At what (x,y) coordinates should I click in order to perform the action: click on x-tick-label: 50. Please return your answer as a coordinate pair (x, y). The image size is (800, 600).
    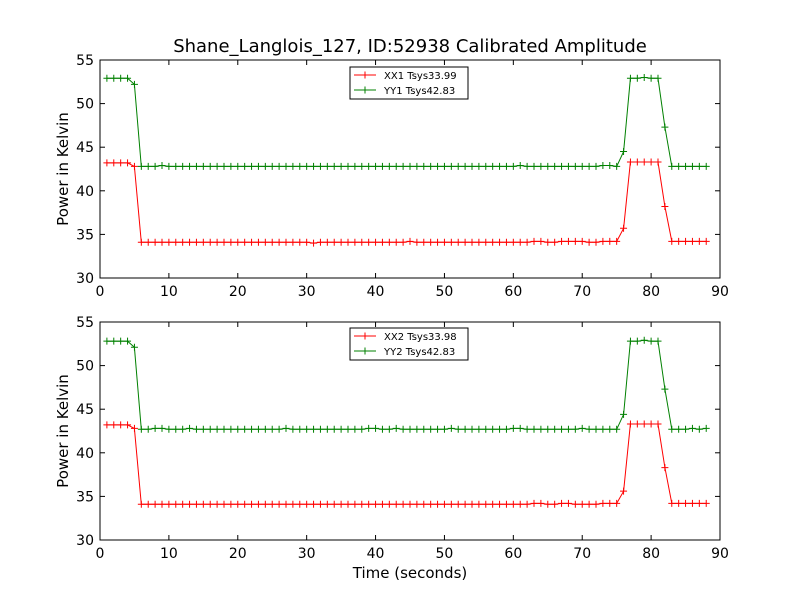
    Looking at the image, I should click on (445, 292).